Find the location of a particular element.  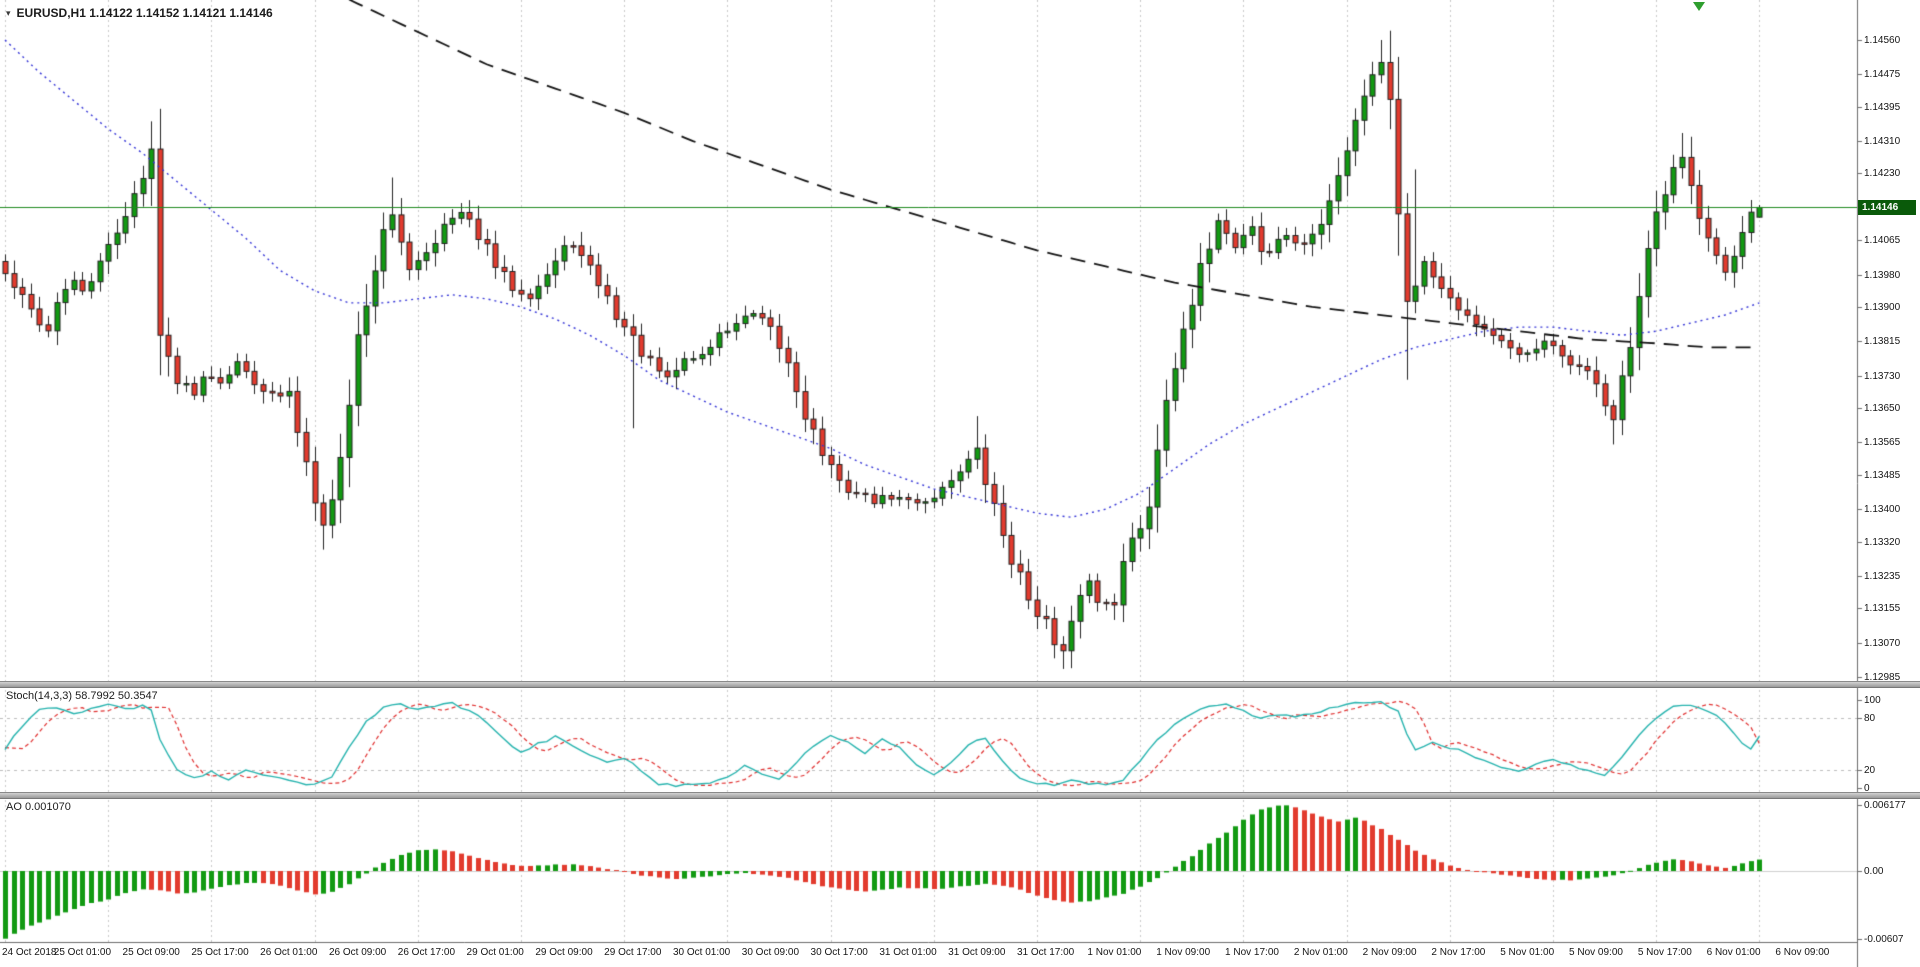

time-label: 31 Oct 09:00 is located at coordinates (977, 952).